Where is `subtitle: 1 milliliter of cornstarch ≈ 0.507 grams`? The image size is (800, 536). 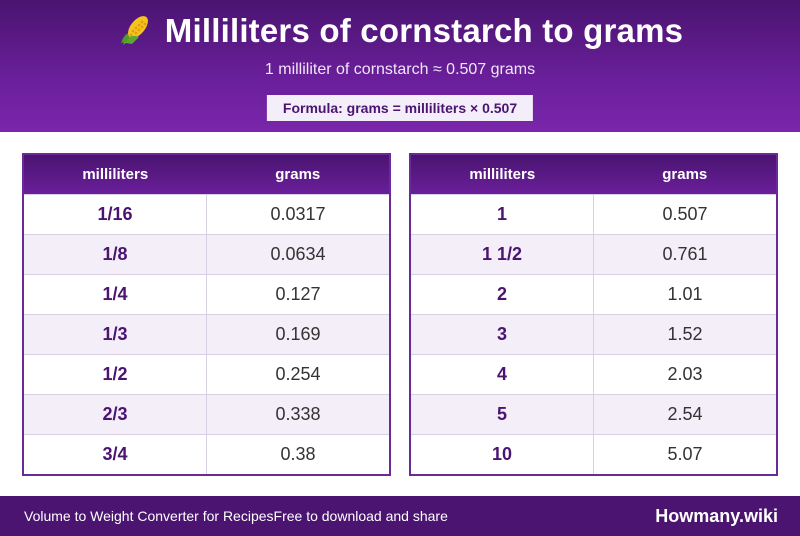
subtitle: 1 milliliter of cornstarch ≈ 0.507 grams is located at coordinates (400, 69).